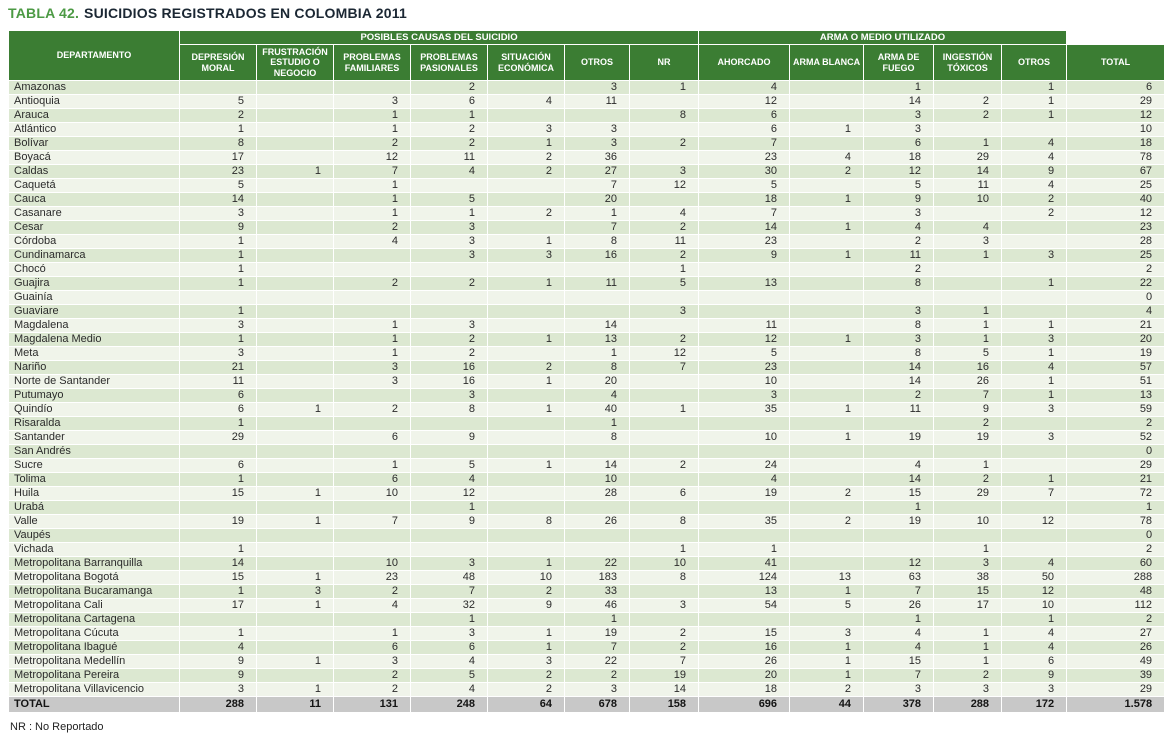  I want to click on value-cell: 288, so click(1116, 578).